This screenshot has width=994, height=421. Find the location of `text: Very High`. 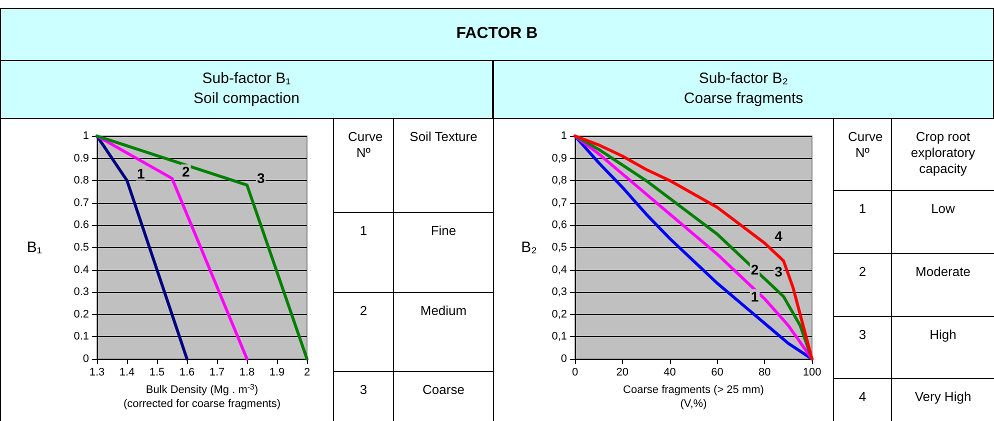

text: Very High is located at coordinates (942, 399).